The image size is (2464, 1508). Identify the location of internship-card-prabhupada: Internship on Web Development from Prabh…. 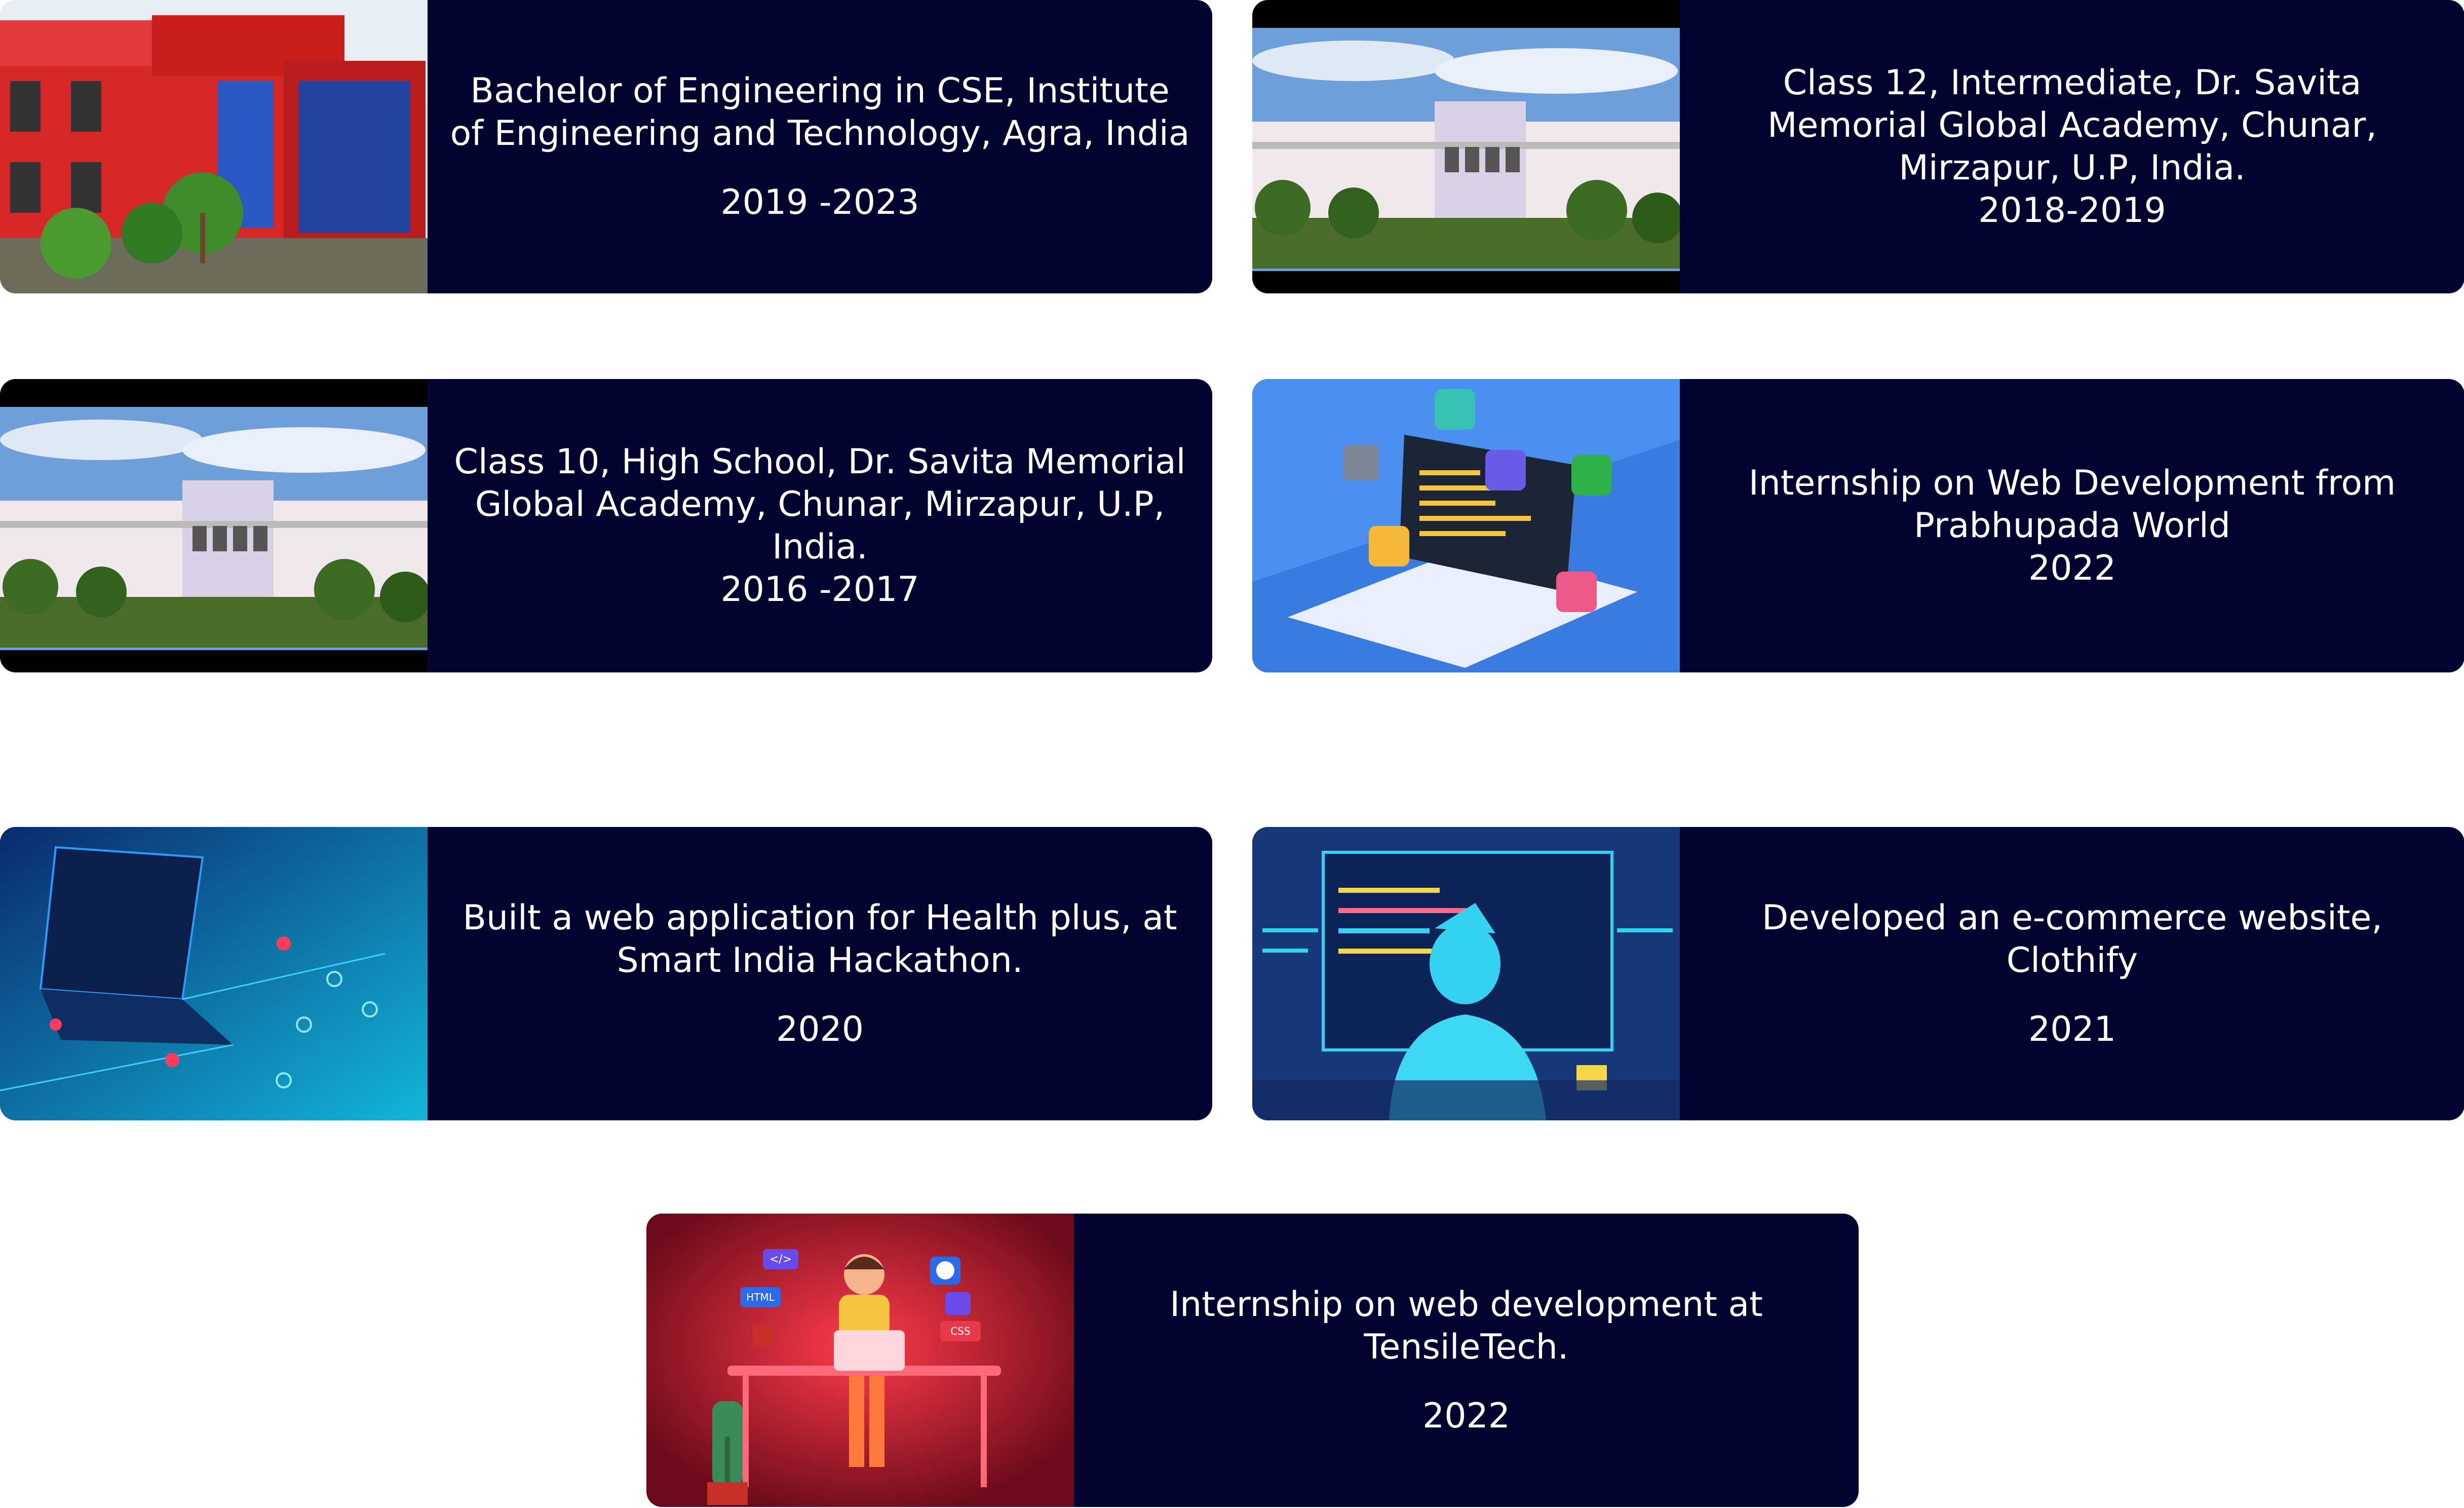
(1858, 525).